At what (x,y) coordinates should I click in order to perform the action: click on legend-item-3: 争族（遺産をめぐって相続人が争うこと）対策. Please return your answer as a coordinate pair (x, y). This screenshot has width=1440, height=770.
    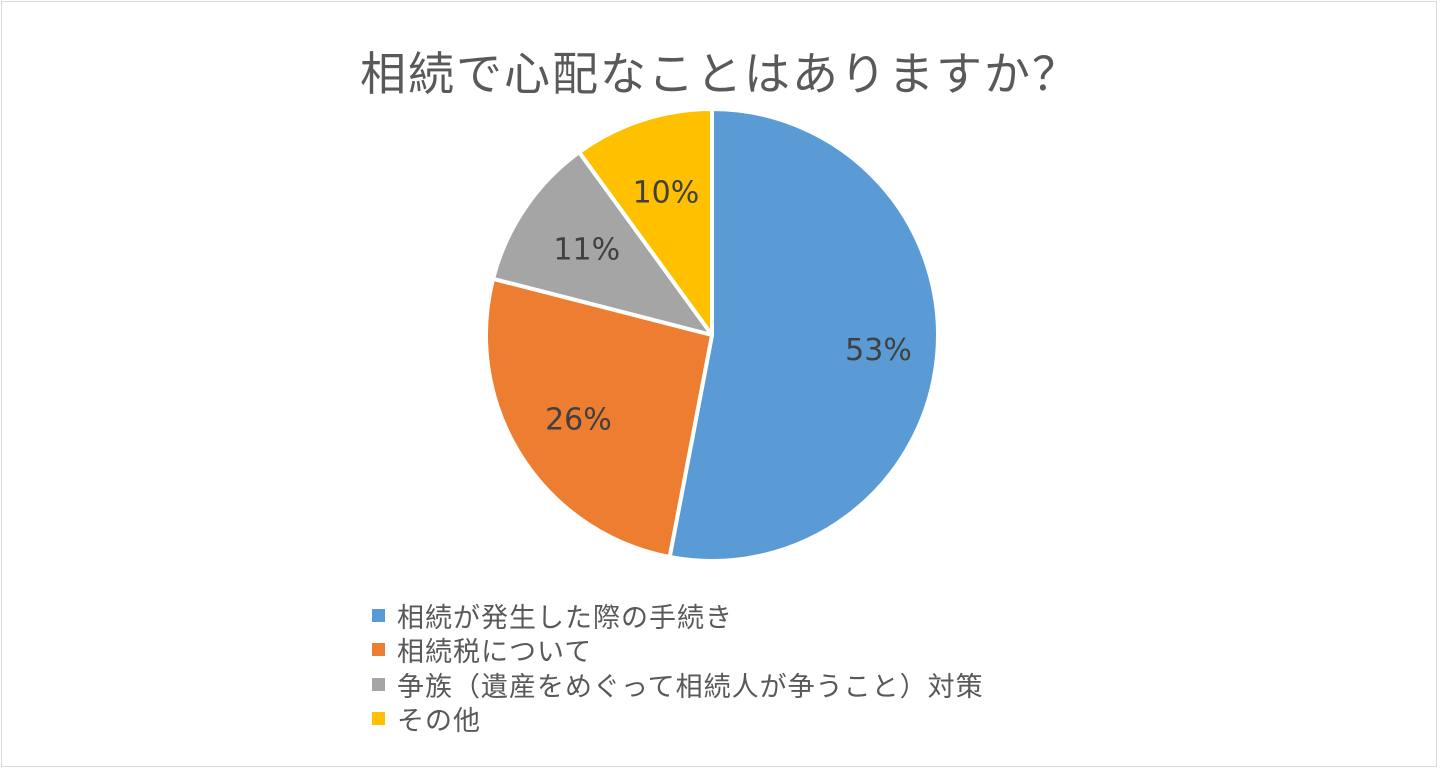
    Looking at the image, I should click on (678, 685).